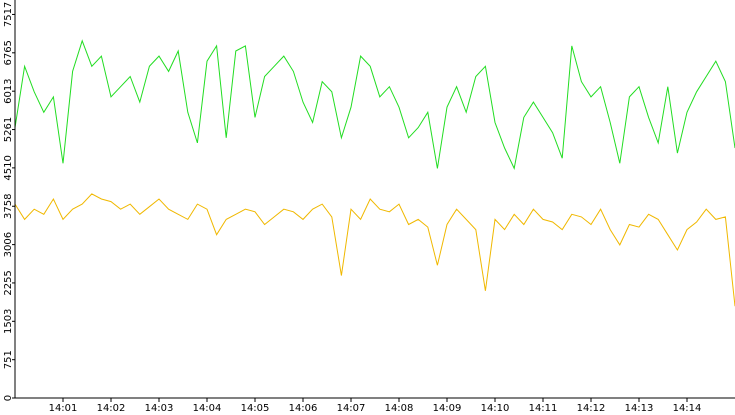 This screenshot has width=735, height=415. I want to click on y-tick-label: 7517, so click(8, 14).